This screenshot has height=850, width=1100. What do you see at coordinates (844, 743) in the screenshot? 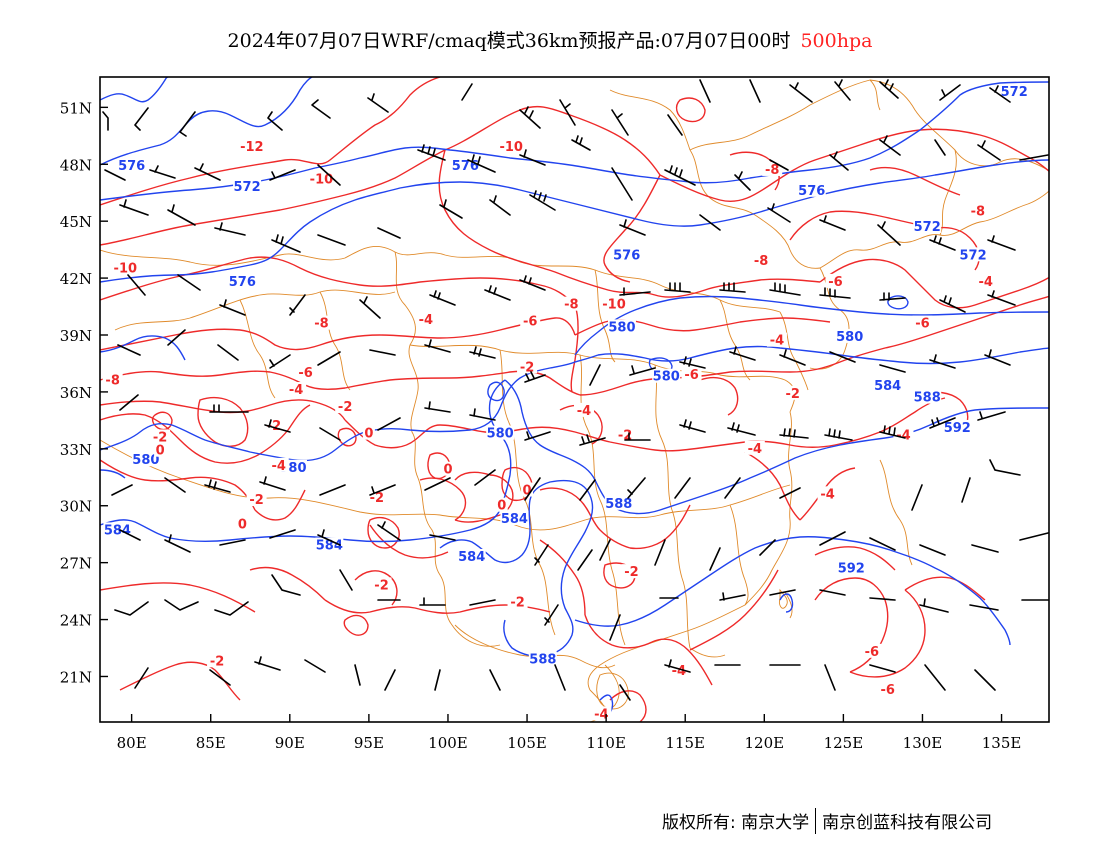
I see `lon-tick-label: 125E` at bounding box center [844, 743].